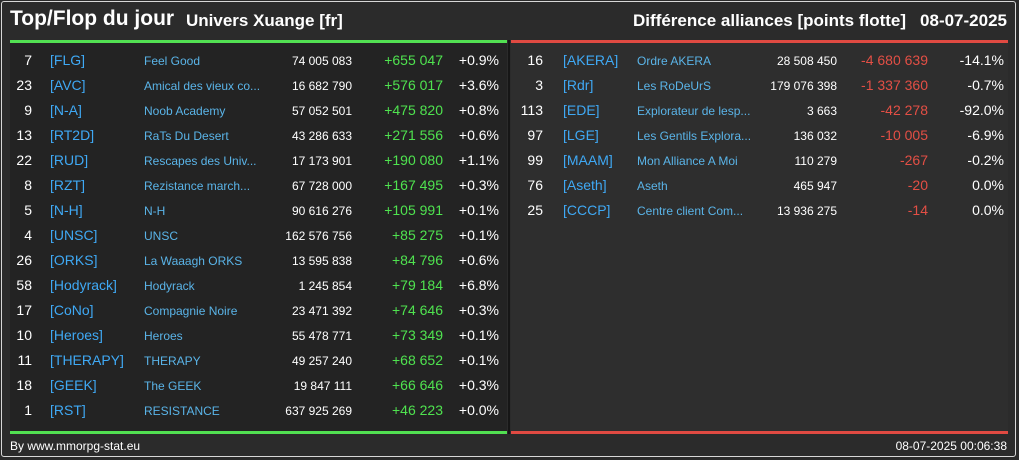 This screenshot has width=1019, height=460. I want to click on points-delta: +655 047, so click(413, 60).